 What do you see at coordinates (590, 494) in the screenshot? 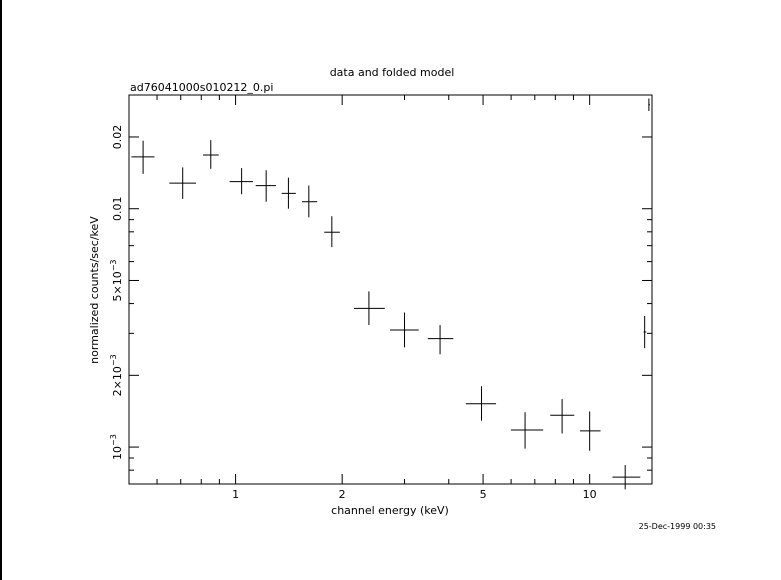
I see `x-tick-label: 10` at bounding box center [590, 494].